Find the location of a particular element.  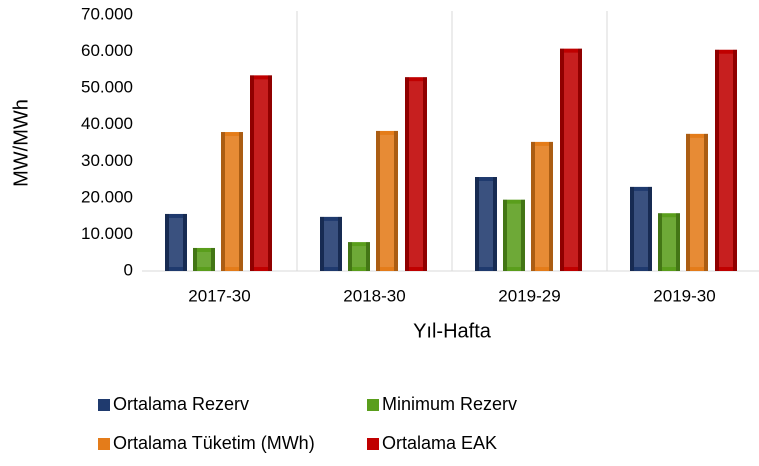

y-tick-label: 70.000 is located at coordinates (107, 13).